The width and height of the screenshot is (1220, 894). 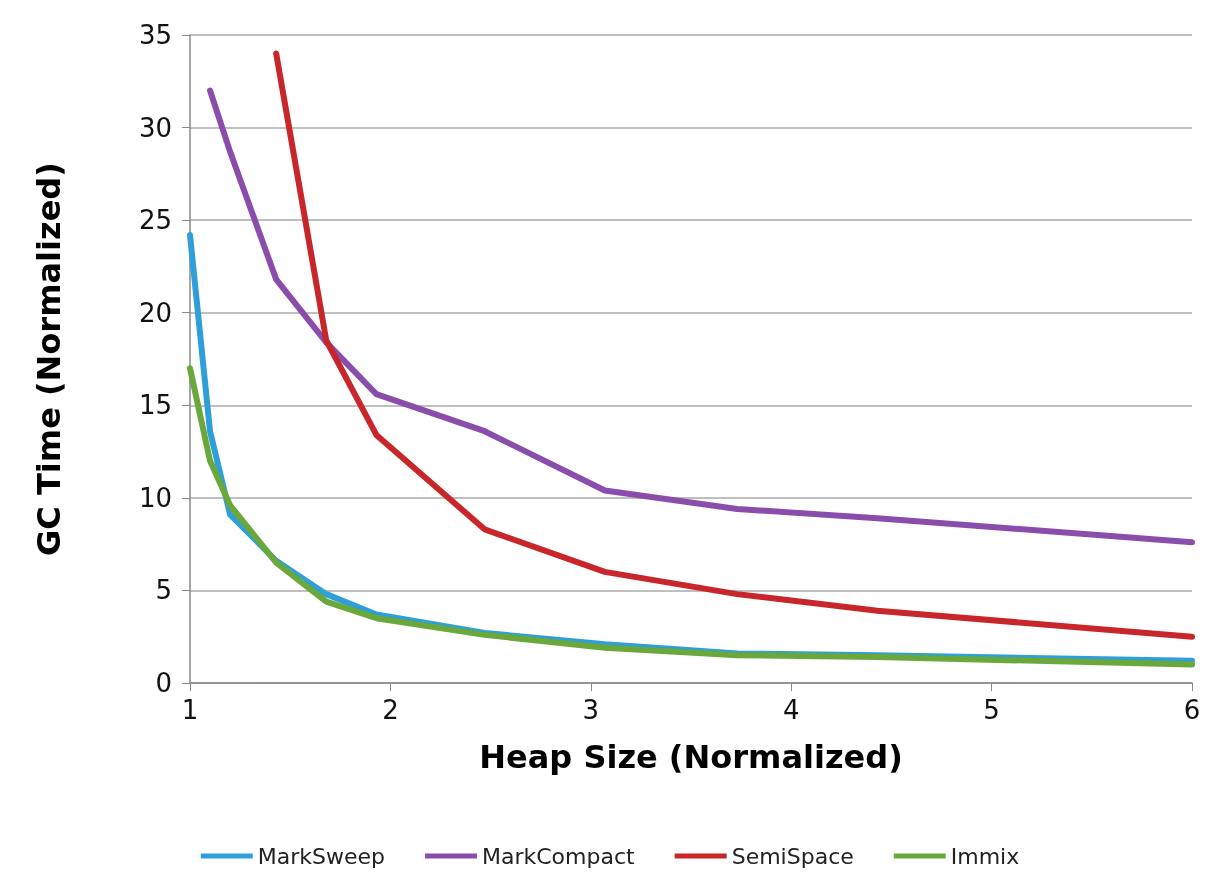 I want to click on y-tick-label: 30, so click(x=155, y=127).